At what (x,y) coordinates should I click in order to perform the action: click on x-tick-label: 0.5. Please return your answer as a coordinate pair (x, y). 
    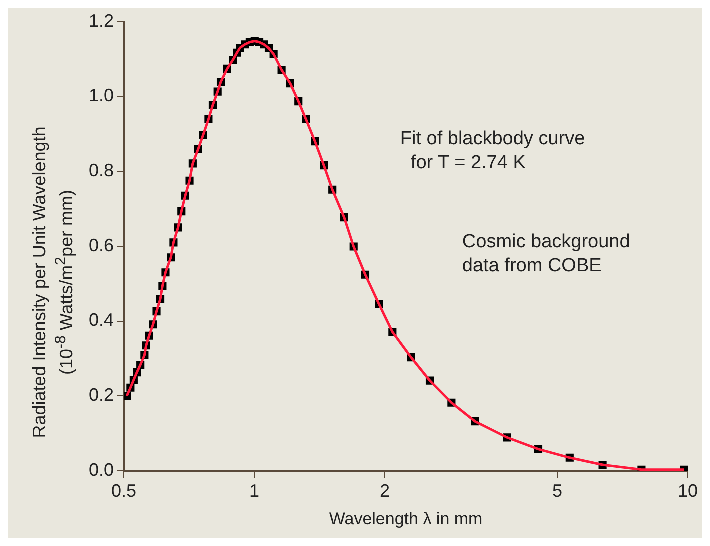
    Looking at the image, I should click on (124, 490).